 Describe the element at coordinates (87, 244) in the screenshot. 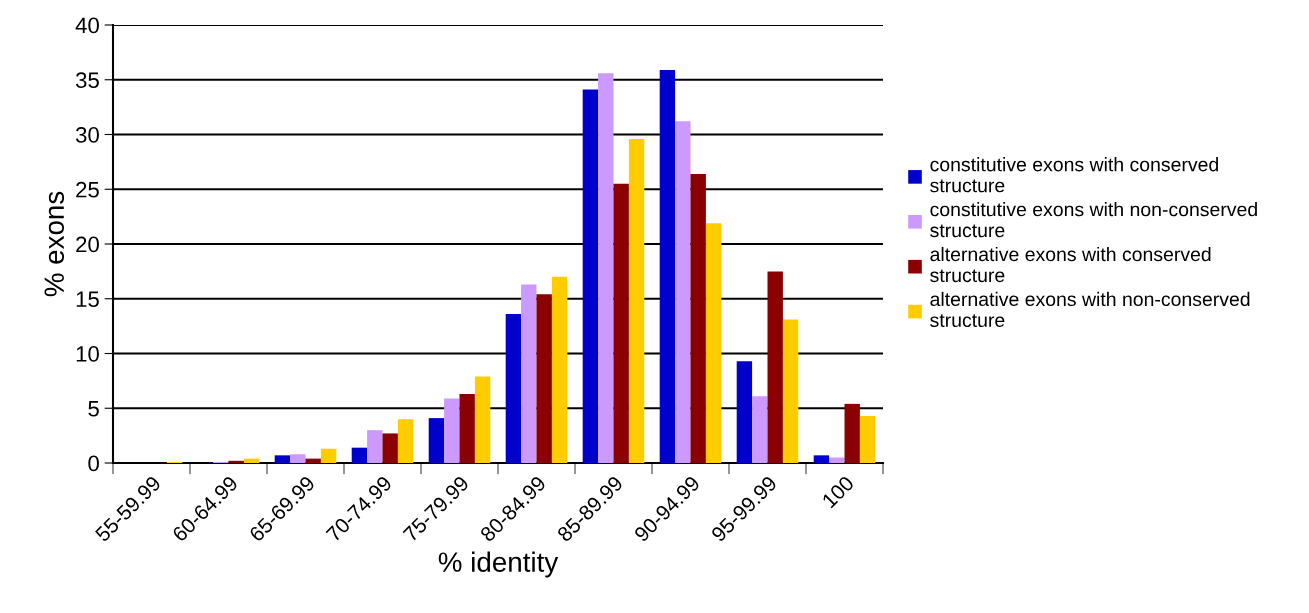

I see `y-tick-label: 20` at that location.